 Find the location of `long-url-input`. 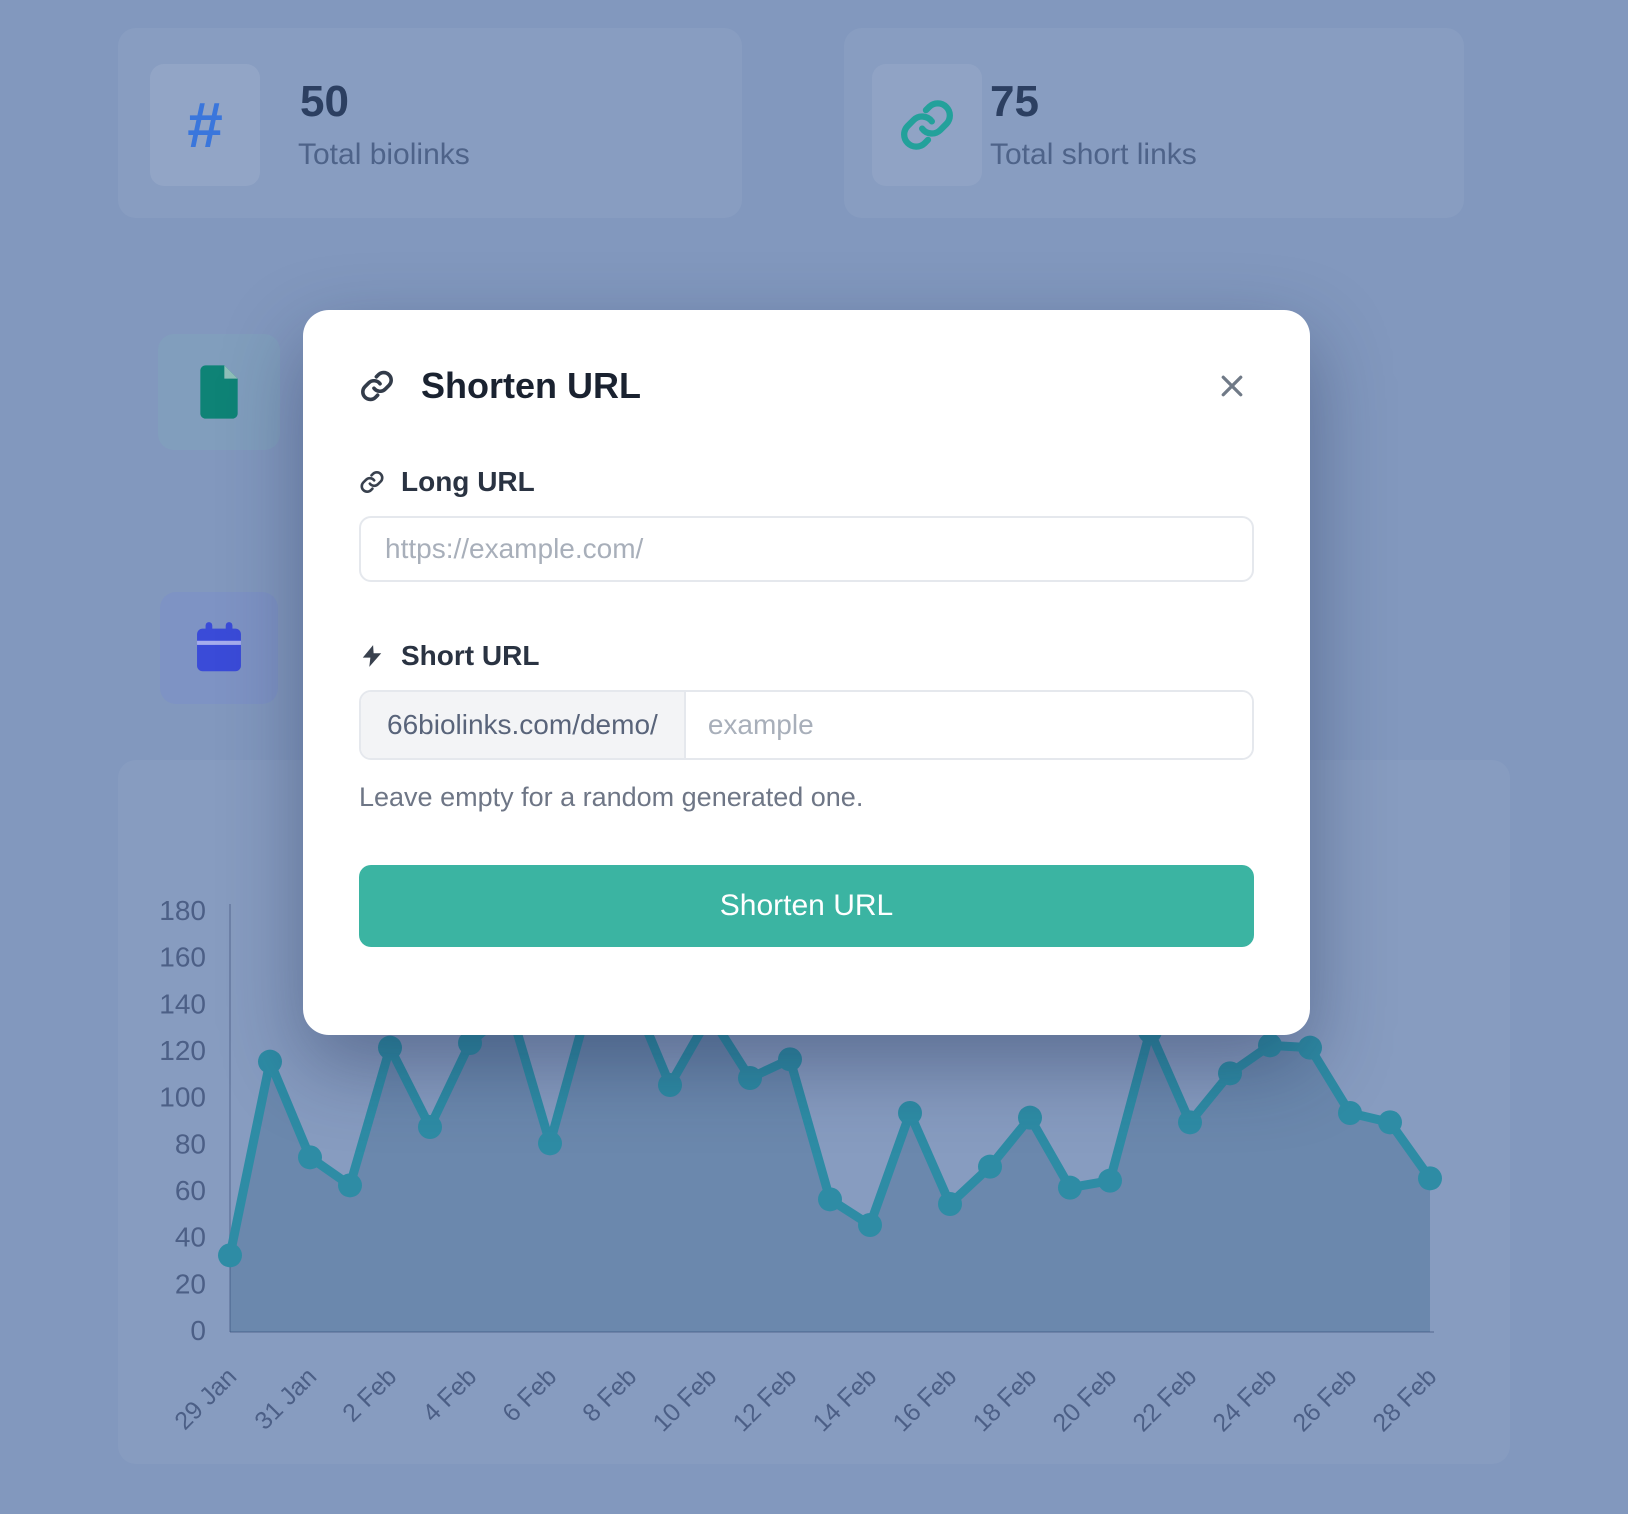

long-url-input is located at coordinates (806, 549).